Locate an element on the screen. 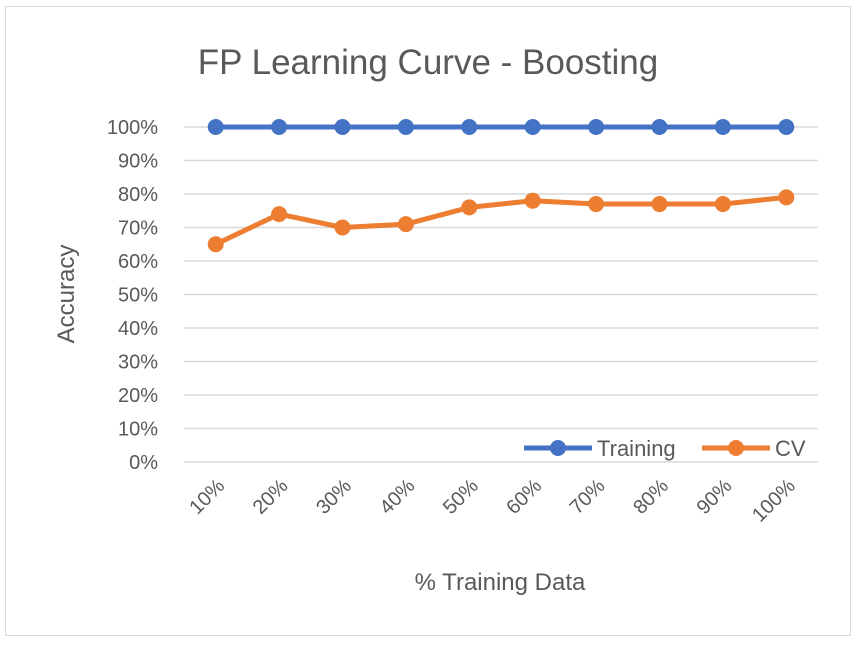  legend-label-cv: CV is located at coordinates (790, 448).